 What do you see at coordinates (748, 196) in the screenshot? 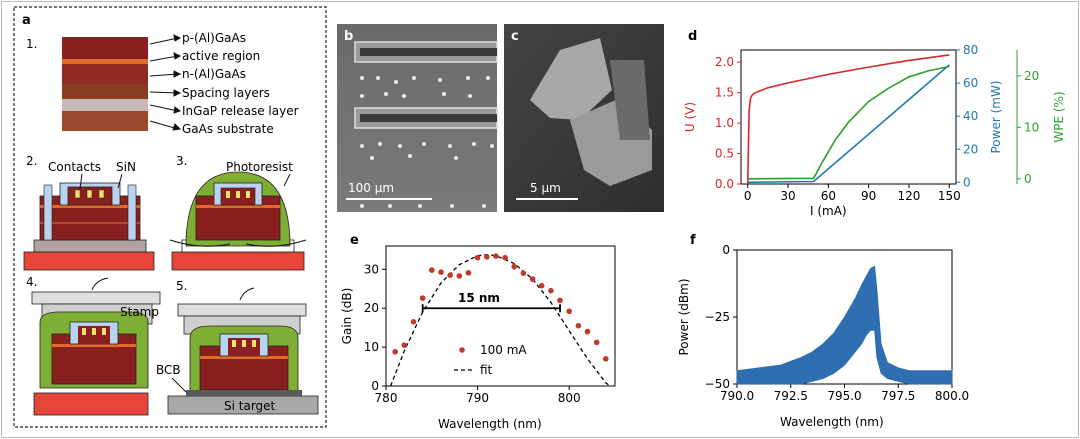
I see `chart-d-xtick-label: 0` at bounding box center [748, 196].